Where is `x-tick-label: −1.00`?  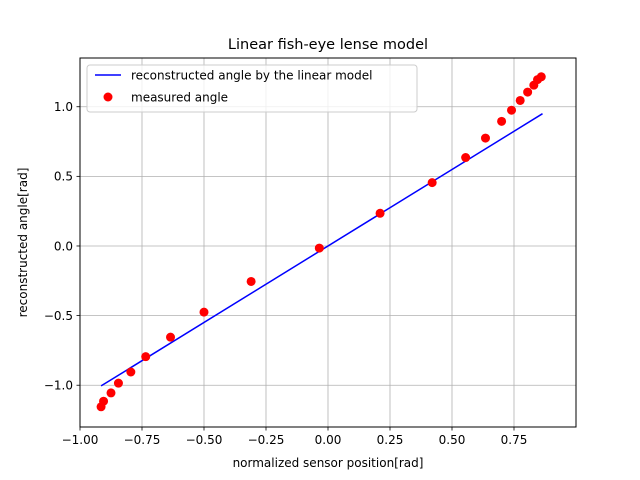
x-tick-label: −1.00 is located at coordinates (80, 440).